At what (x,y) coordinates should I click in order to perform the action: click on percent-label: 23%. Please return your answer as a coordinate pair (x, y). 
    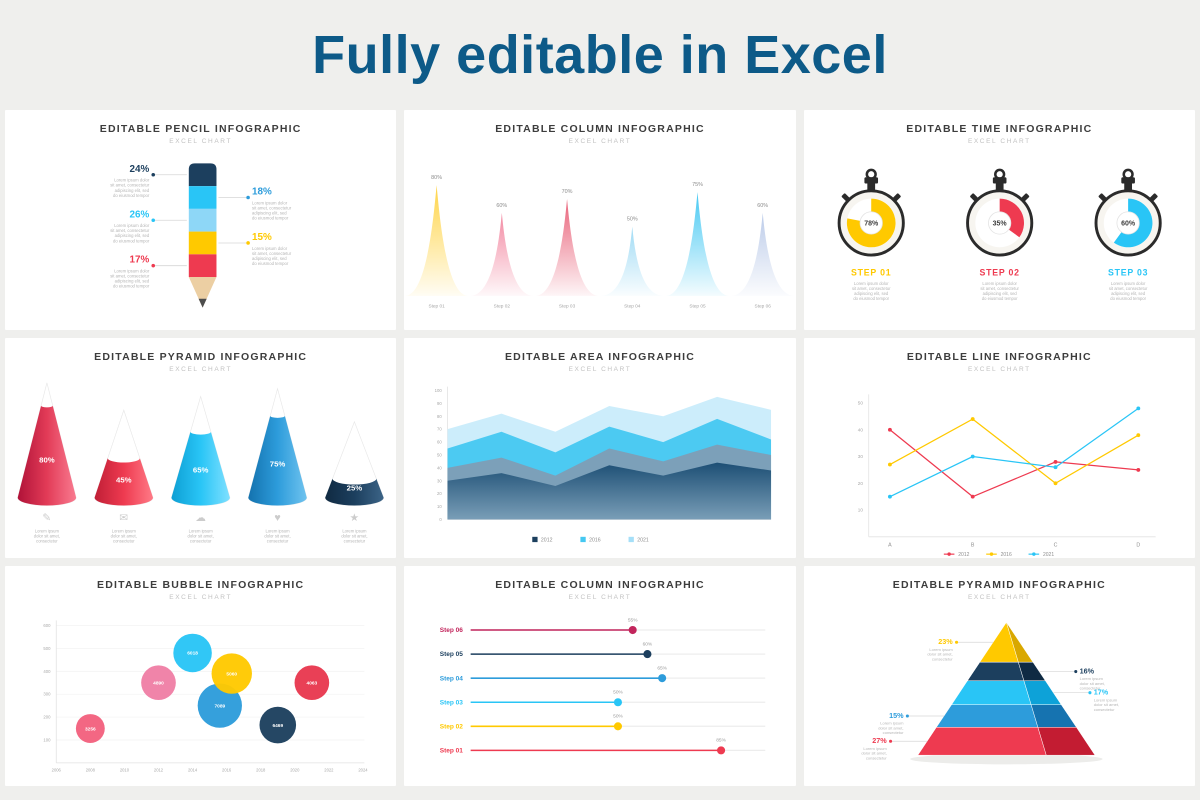
    Looking at the image, I should click on (945, 641).